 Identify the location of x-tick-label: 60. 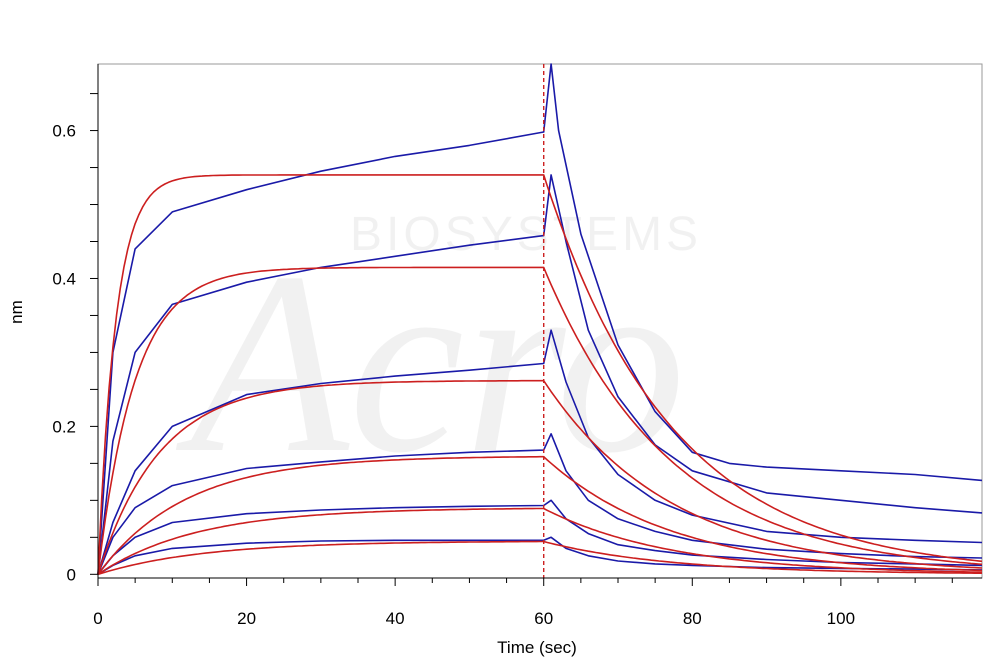
(543, 618).